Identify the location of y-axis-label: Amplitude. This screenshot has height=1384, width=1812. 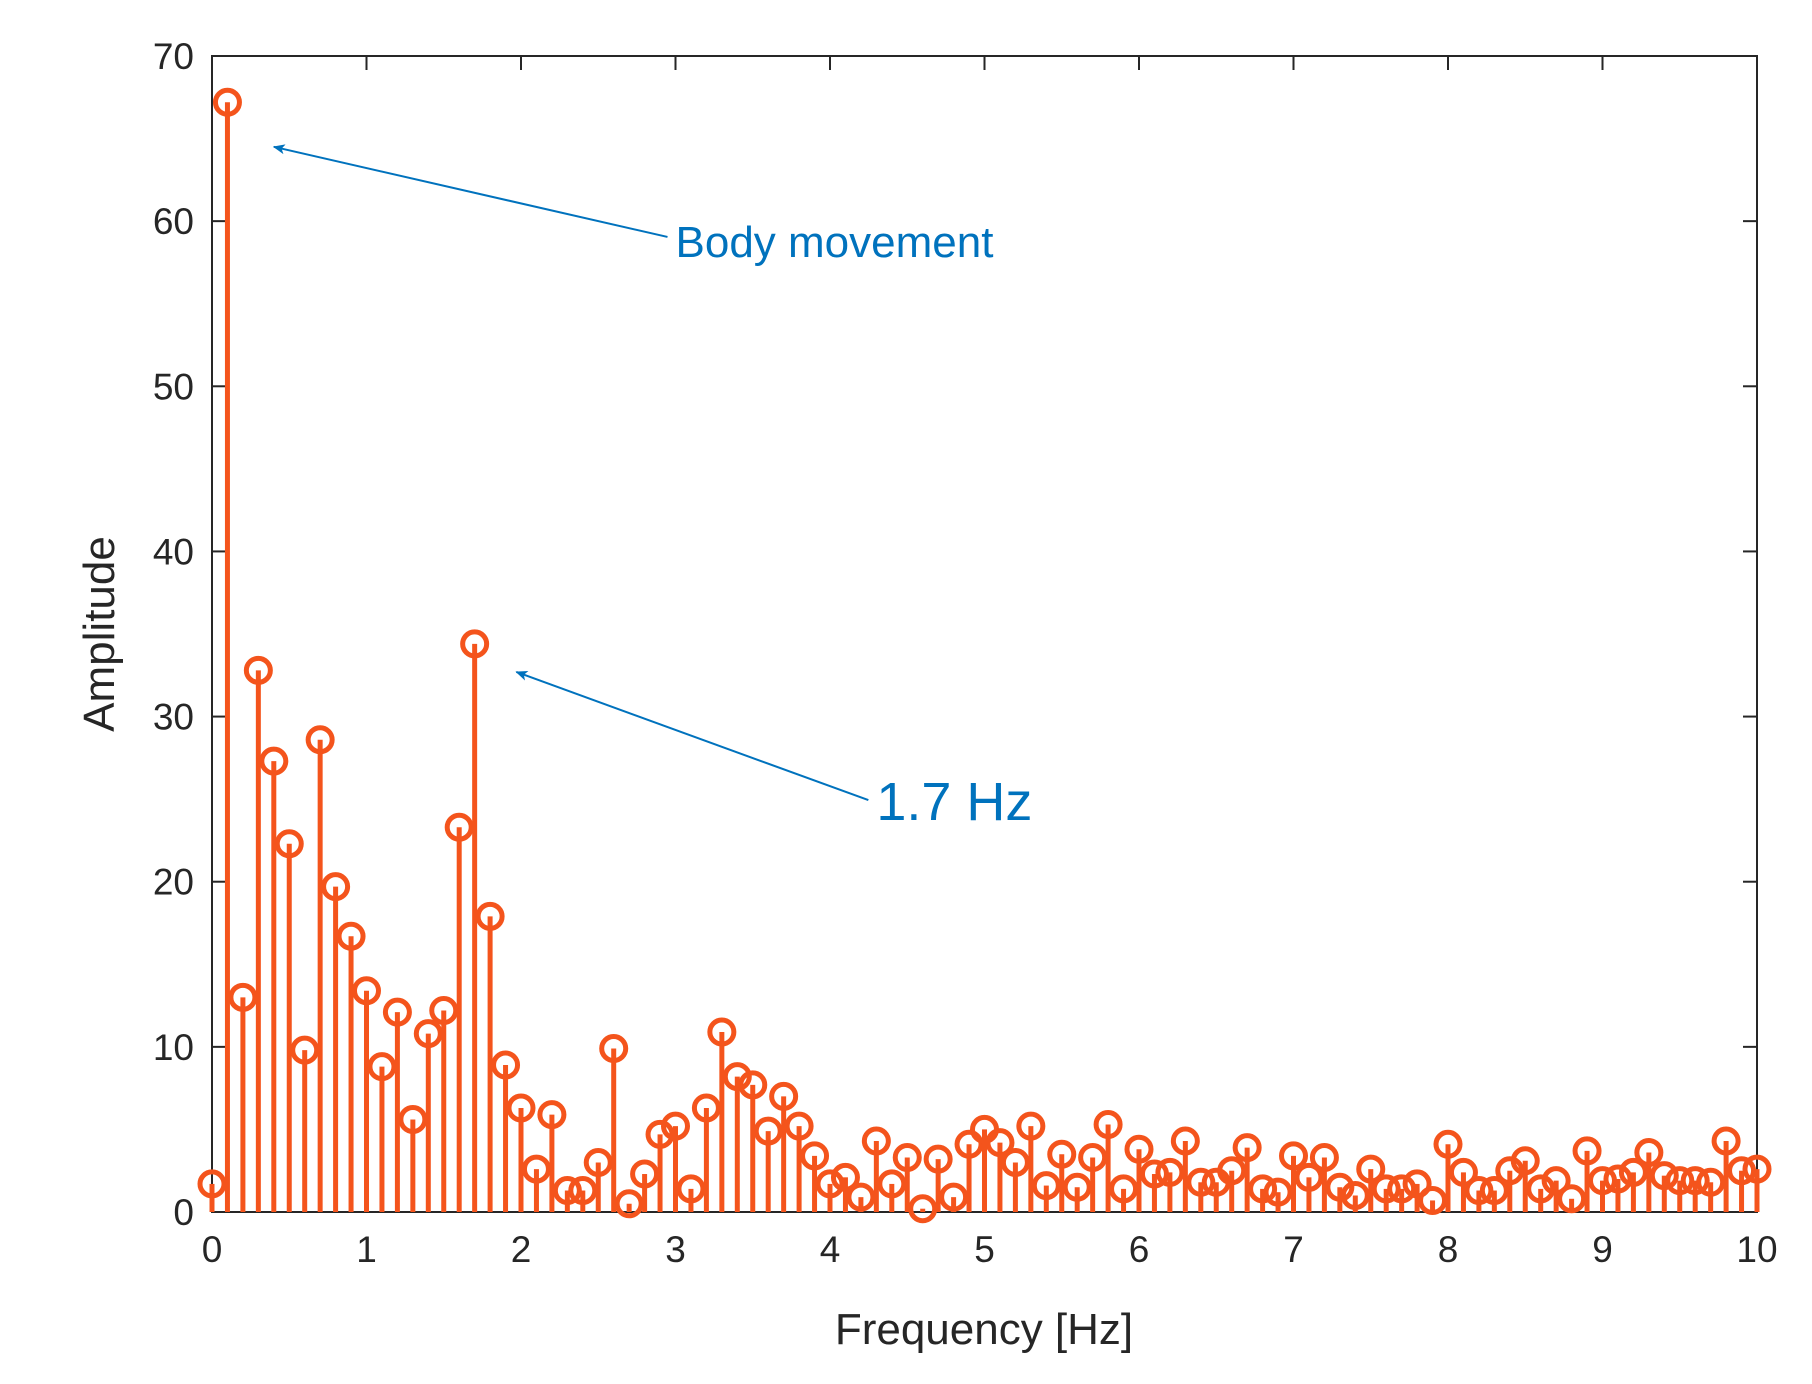
(99, 634).